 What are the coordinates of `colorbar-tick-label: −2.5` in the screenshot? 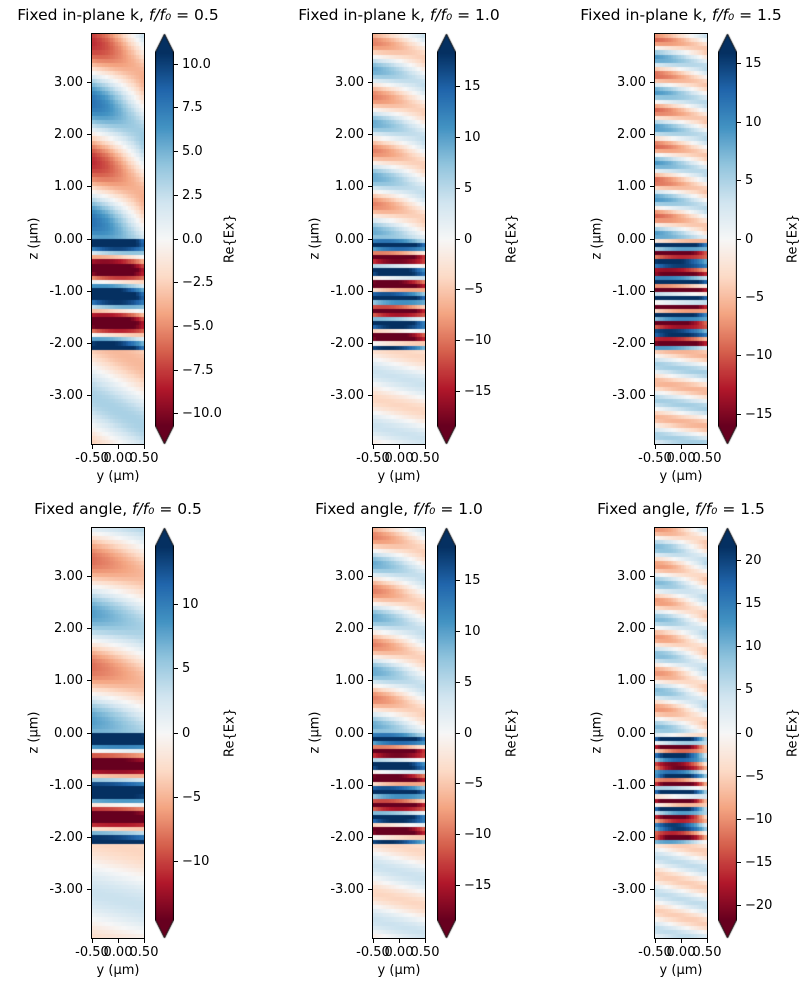 It's located at (198, 283).